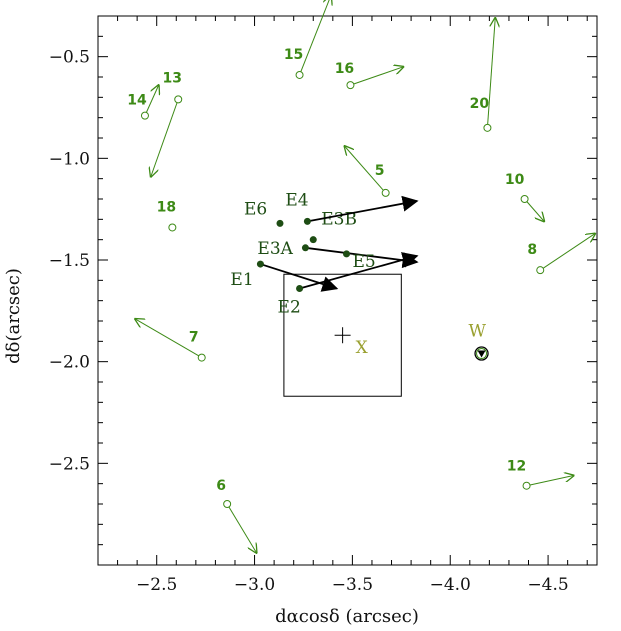 The width and height of the screenshot is (621, 631). What do you see at coordinates (194, 338) in the screenshot?
I see `field-star-label: 7` at bounding box center [194, 338].